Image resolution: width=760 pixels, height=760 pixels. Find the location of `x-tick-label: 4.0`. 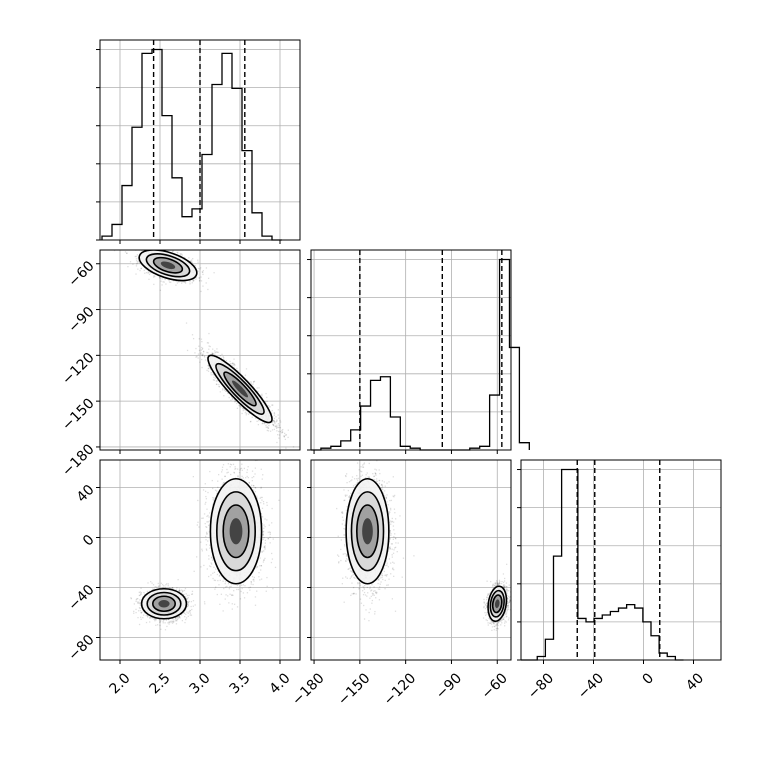

x-tick-label: 4.0 is located at coordinates (280, 683).